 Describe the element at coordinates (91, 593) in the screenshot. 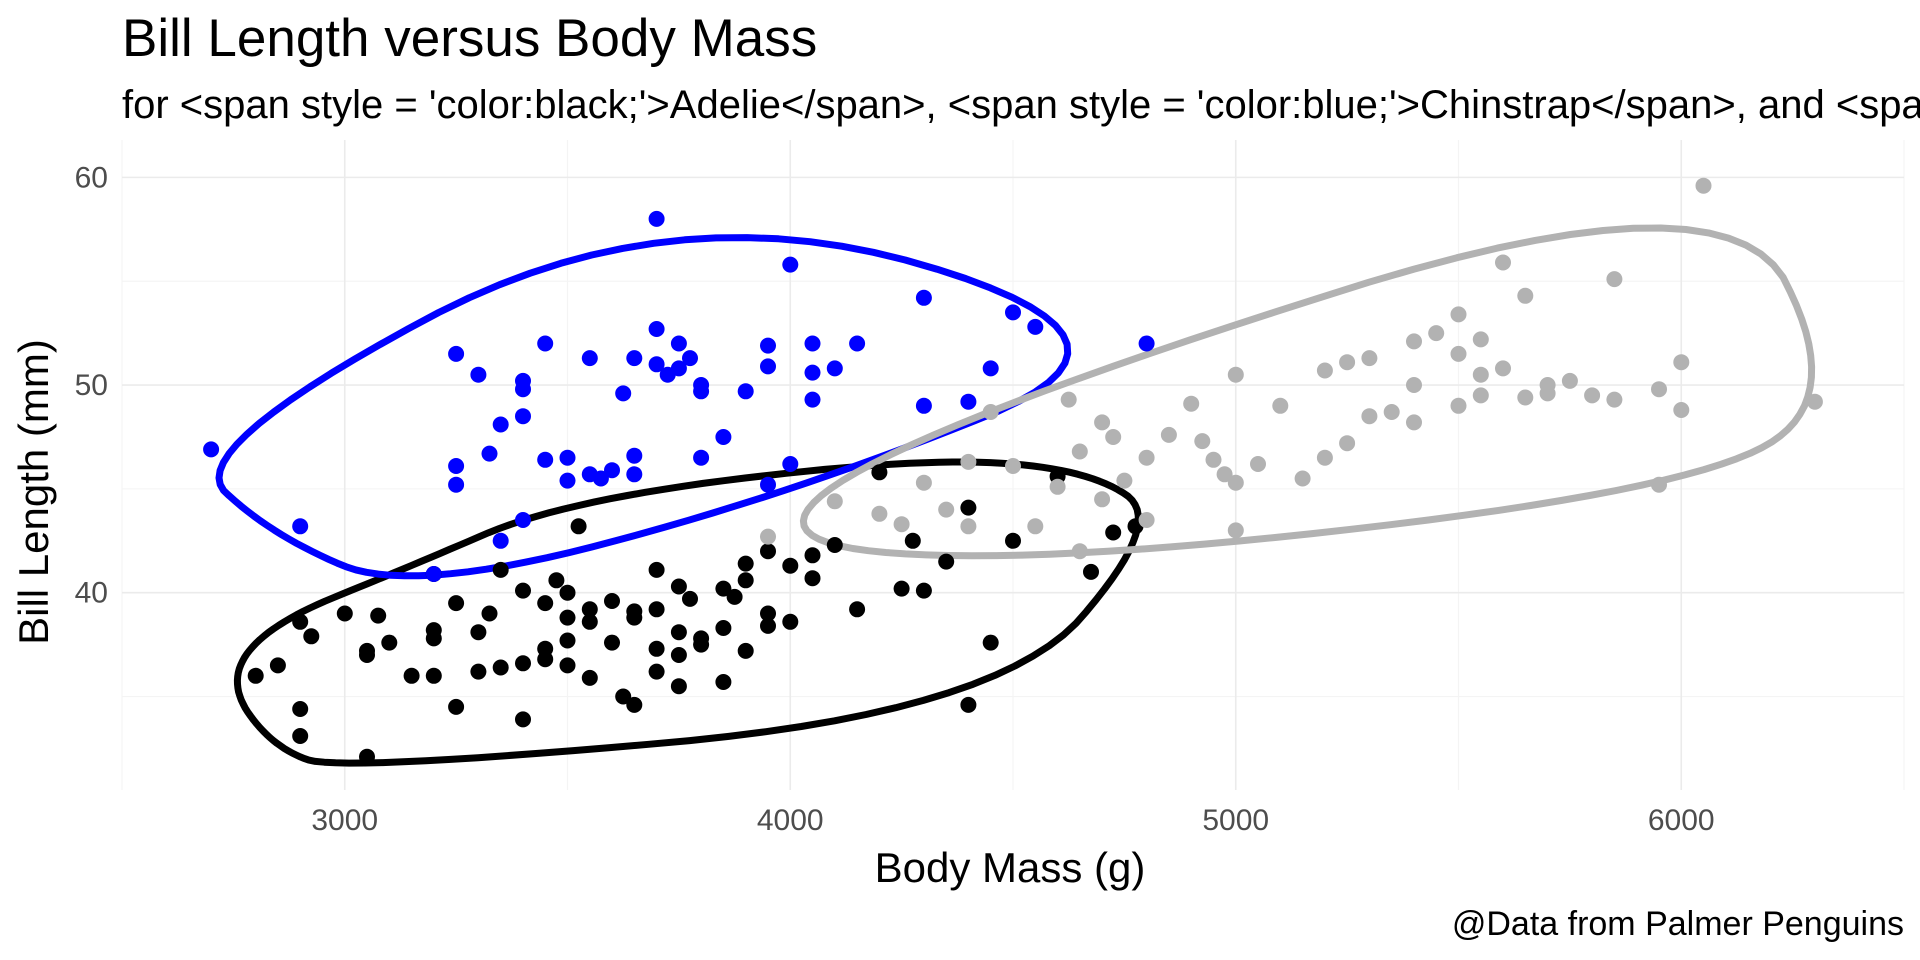

I see `y-tick-label: 40` at that location.